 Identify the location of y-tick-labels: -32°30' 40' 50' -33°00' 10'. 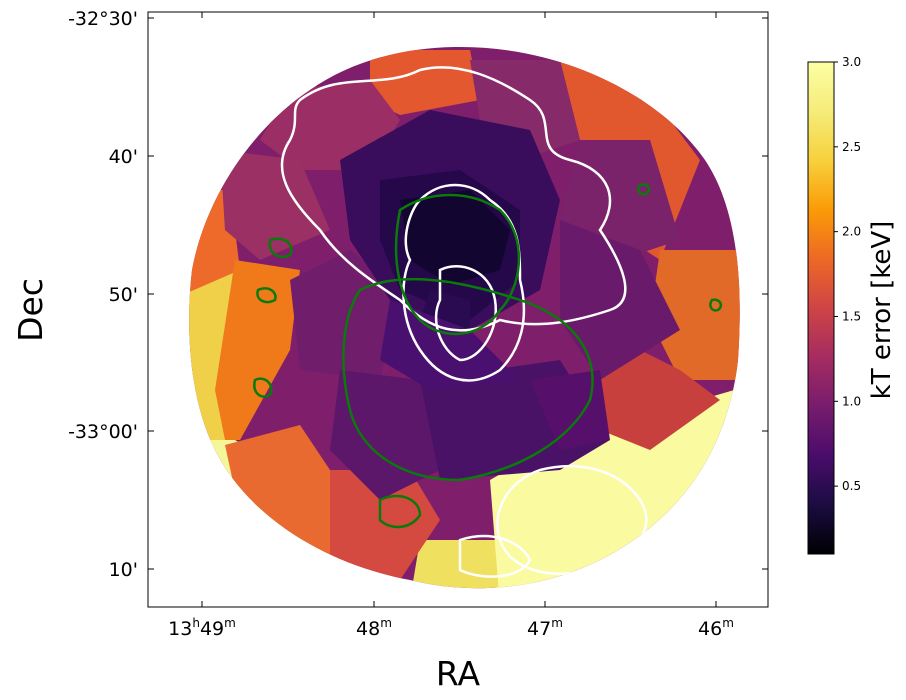
(103, 294).